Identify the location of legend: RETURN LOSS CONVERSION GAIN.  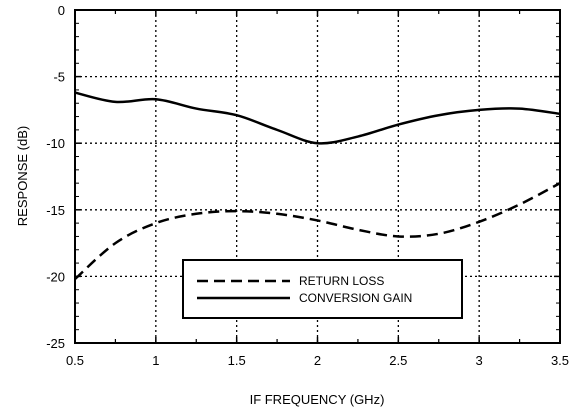
(322, 289).